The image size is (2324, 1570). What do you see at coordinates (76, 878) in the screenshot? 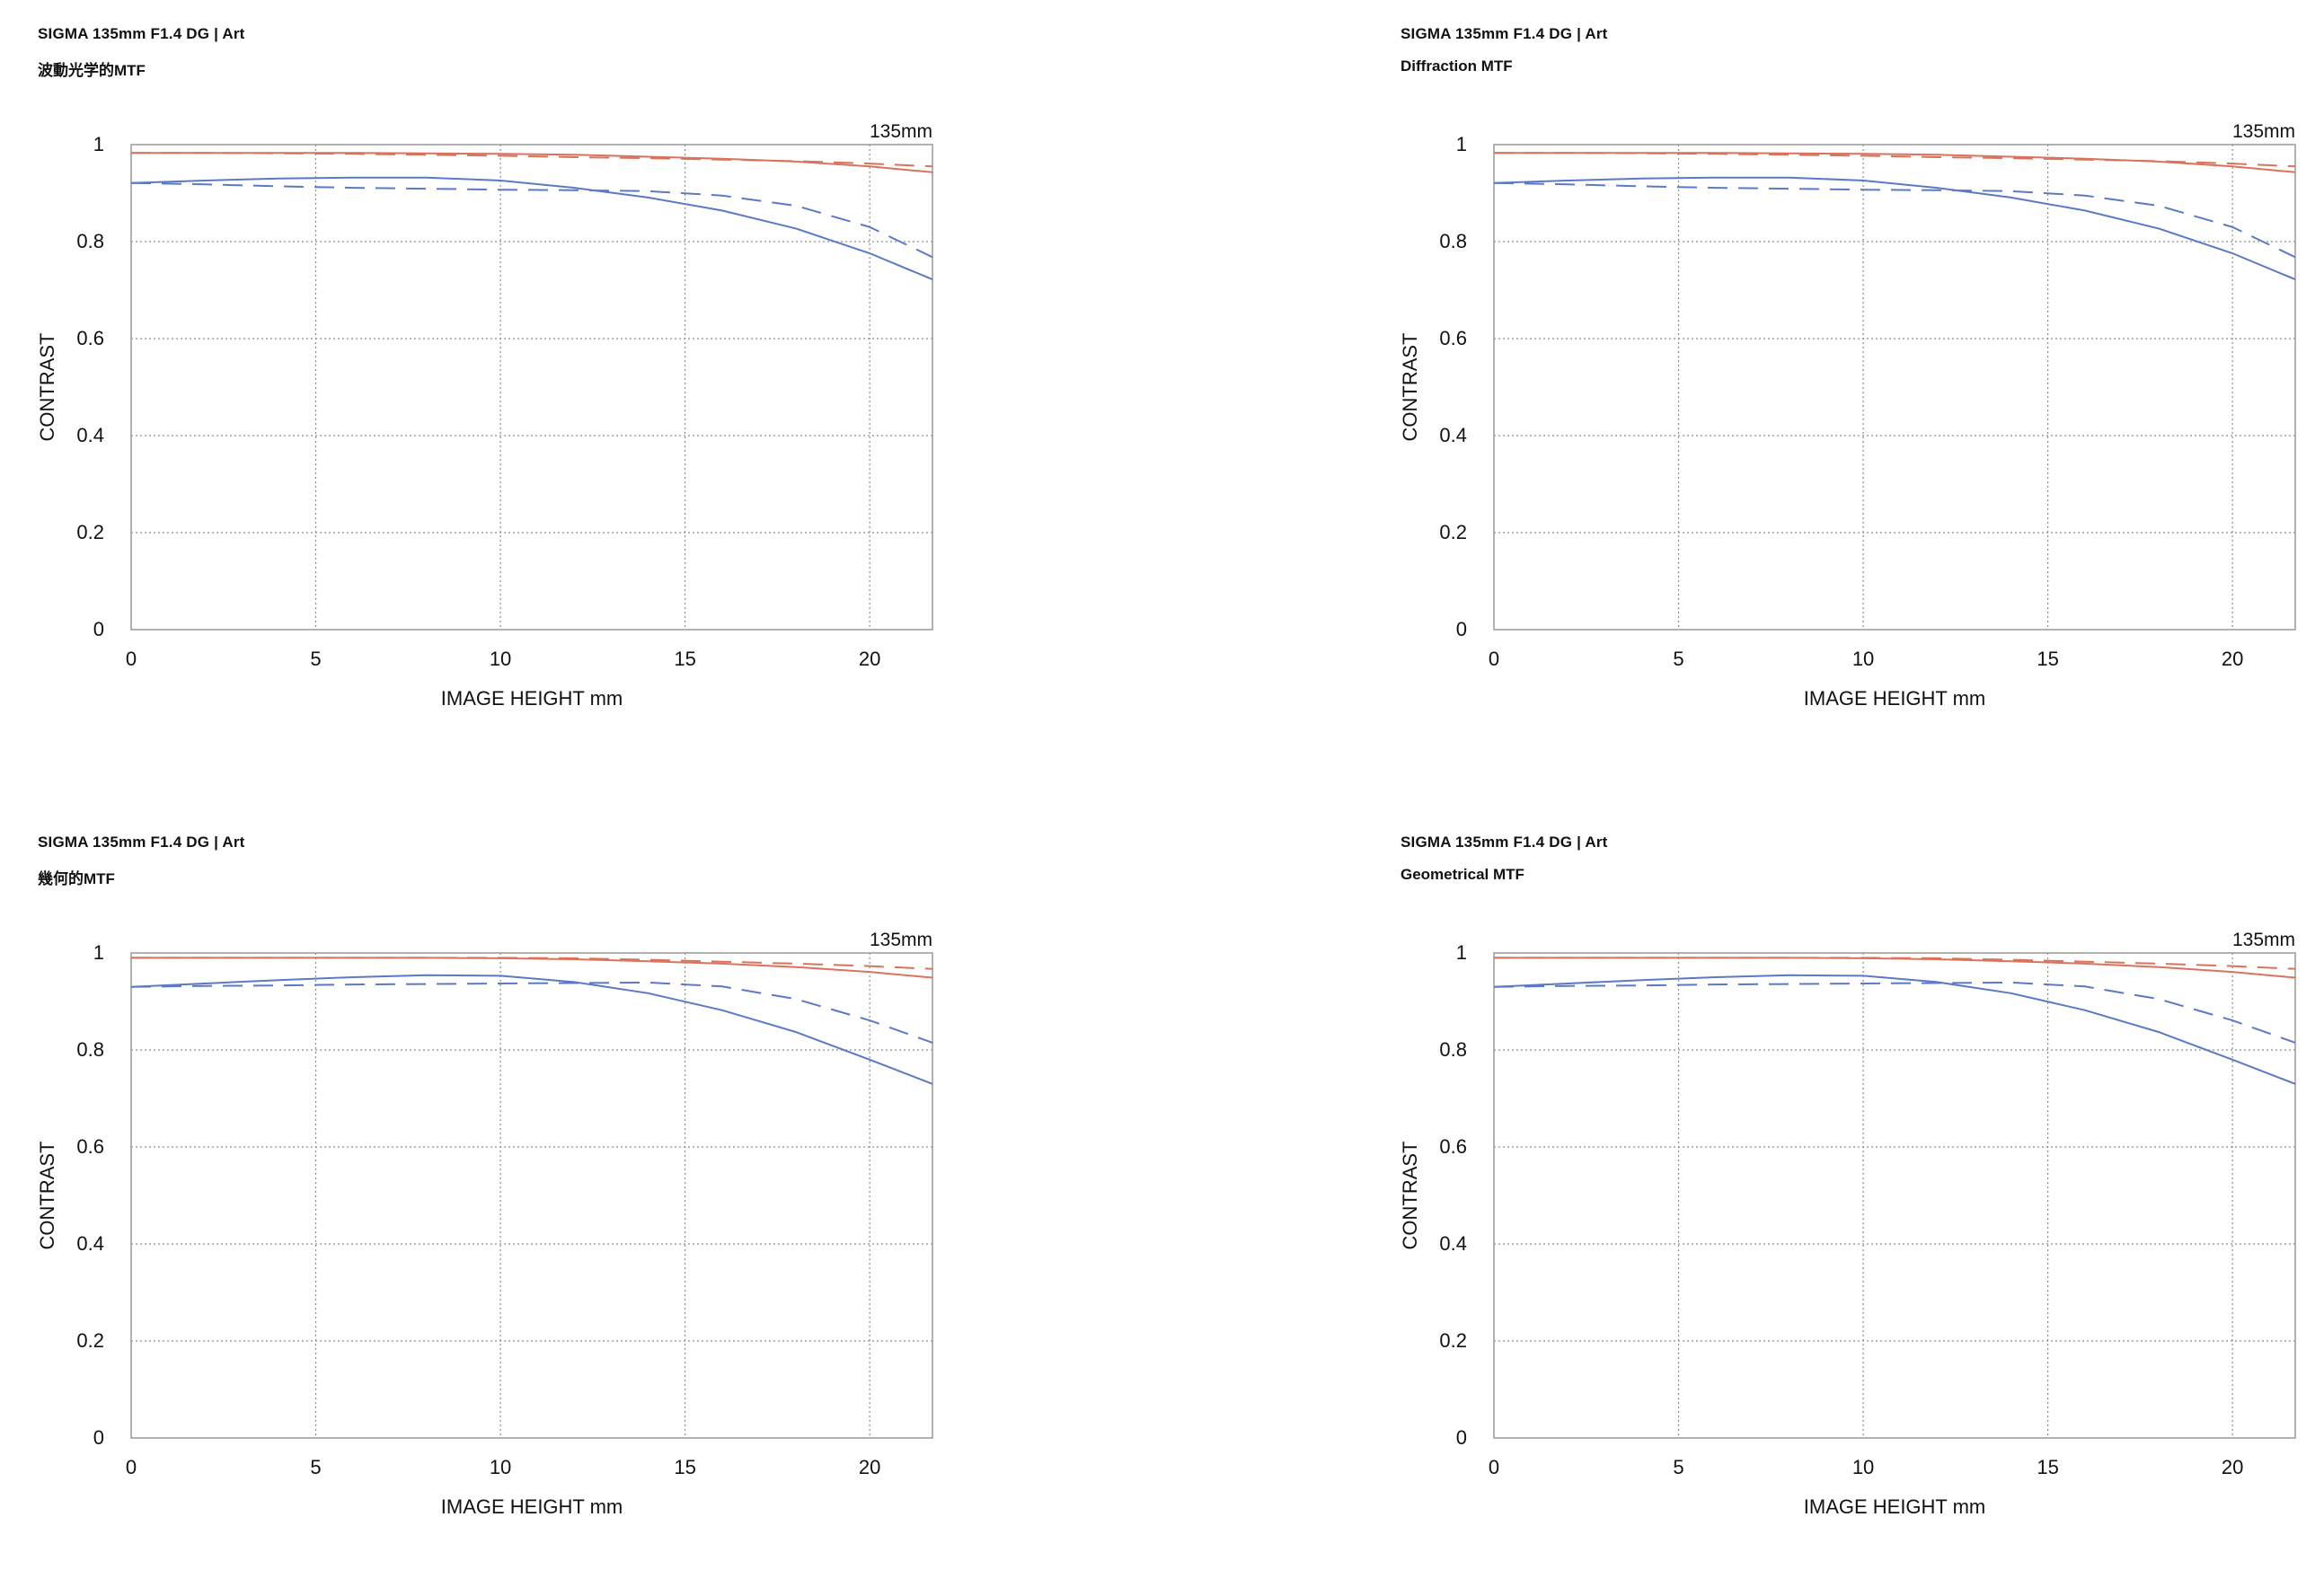
I see `panel-subtitle: 幾何的MTF` at bounding box center [76, 878].